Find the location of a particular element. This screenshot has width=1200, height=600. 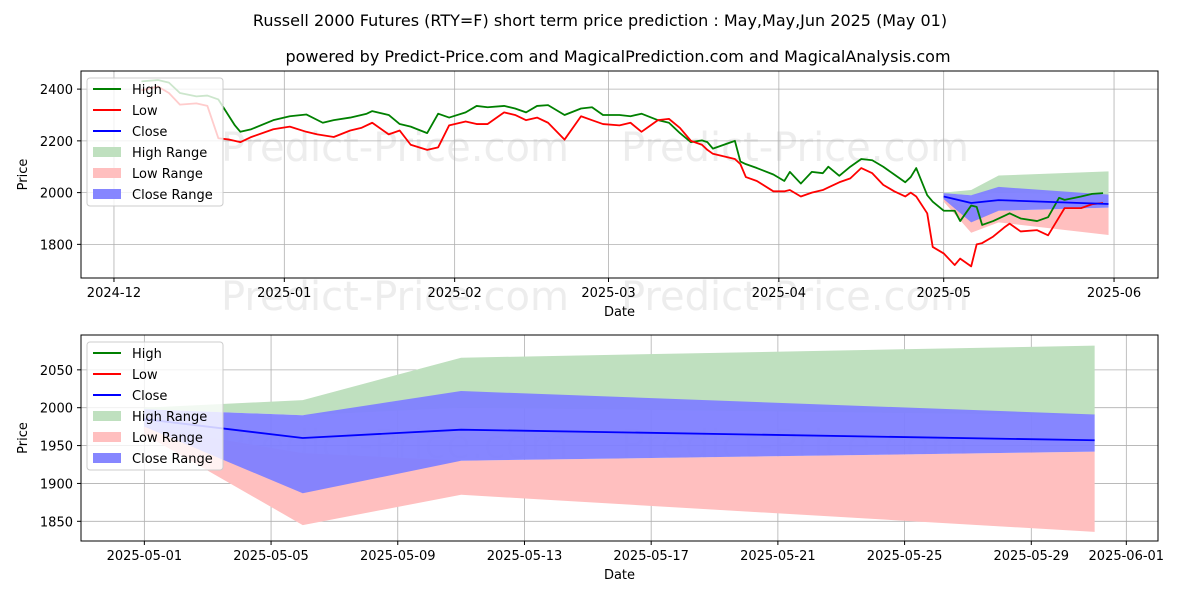

x-tick-label: 2025-06-01 is located at coordinates (1127, 556).